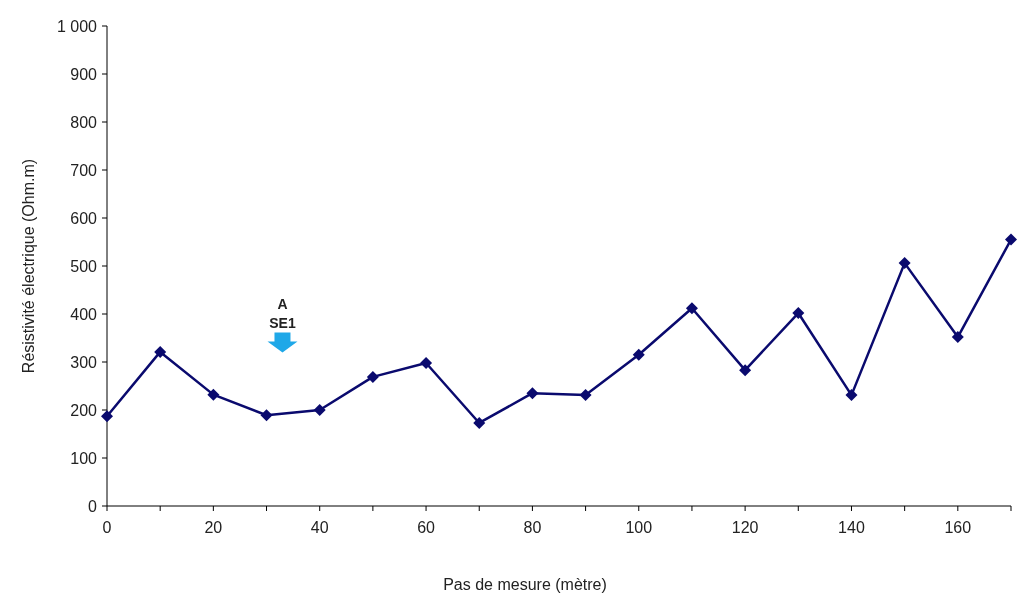 The height and width of the screenshot is (611, 1017). I want to click on x-tick-label: 140, so click(851, 527).